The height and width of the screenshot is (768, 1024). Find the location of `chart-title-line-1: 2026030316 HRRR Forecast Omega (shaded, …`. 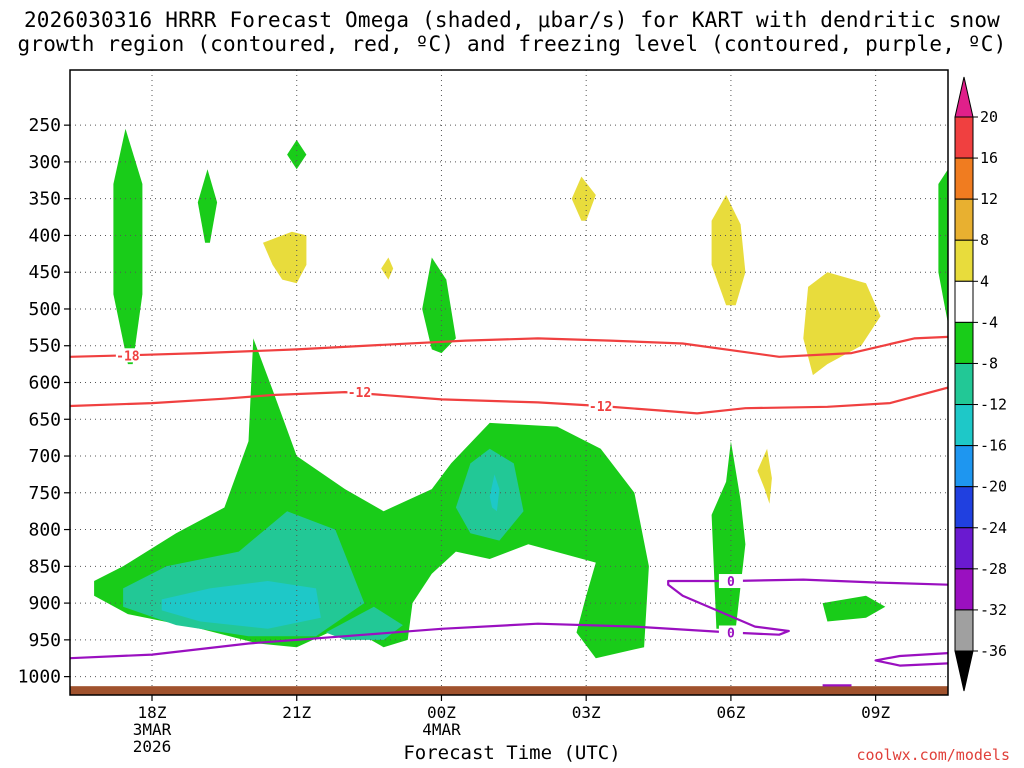

chart-title-line-1: 2026030316 HRRR Forecast Omega (shaded, … is located at coordinates (512, 20).